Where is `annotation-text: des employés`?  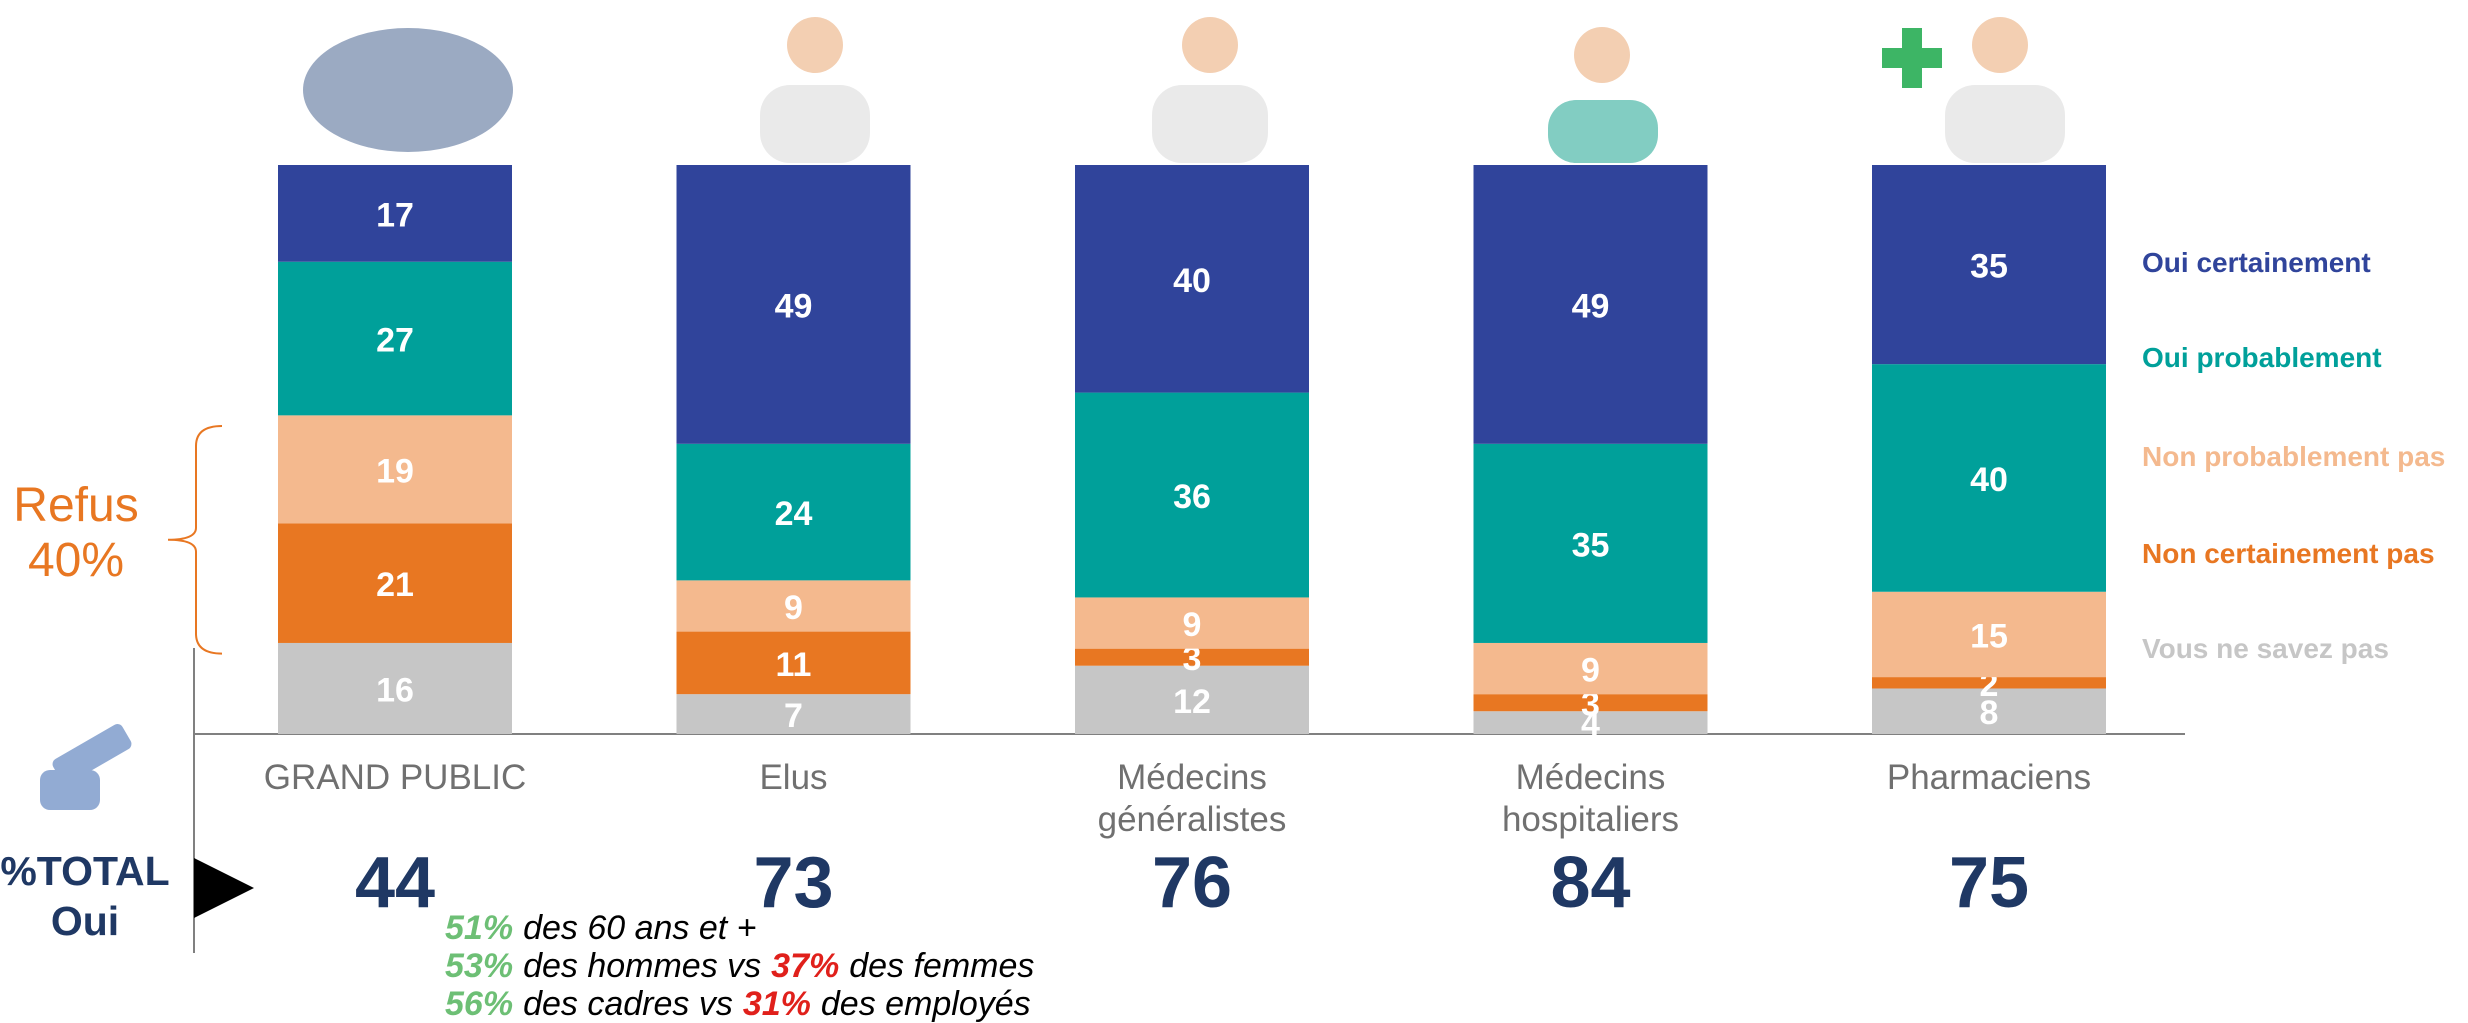 annotation-text: des employés is located at coordinates (925, 1004).